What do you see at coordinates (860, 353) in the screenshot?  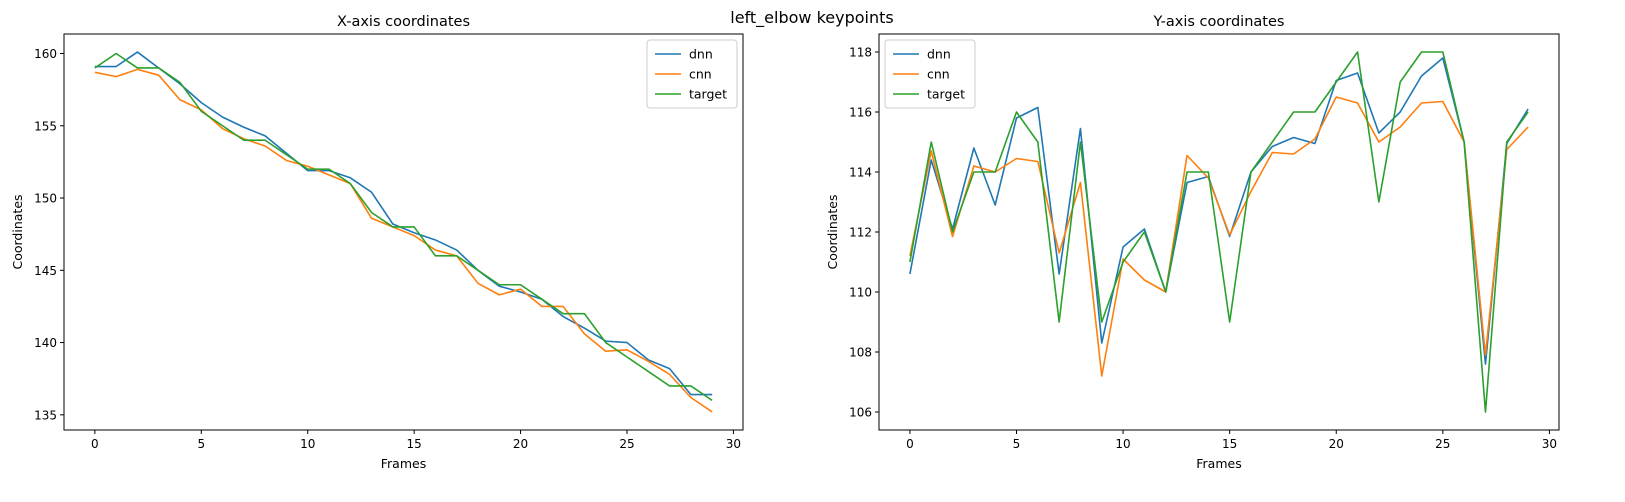 I see `y-tick-label: 108` at bounding box center [860, 353].